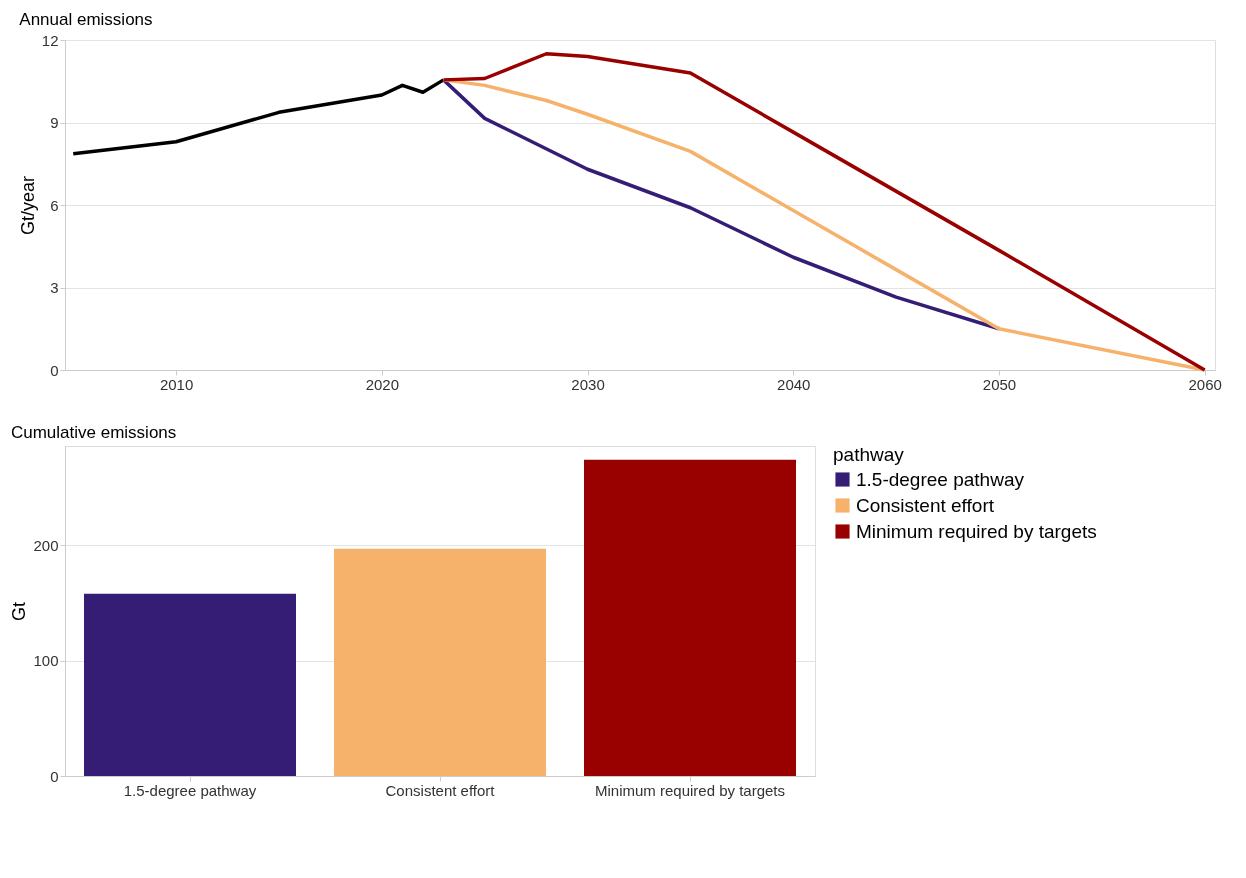  What do you see at coordinates (440, 790) in the screenshot?
I see `x-tick-label: Consistent effort` at bounding box center [440, 790].